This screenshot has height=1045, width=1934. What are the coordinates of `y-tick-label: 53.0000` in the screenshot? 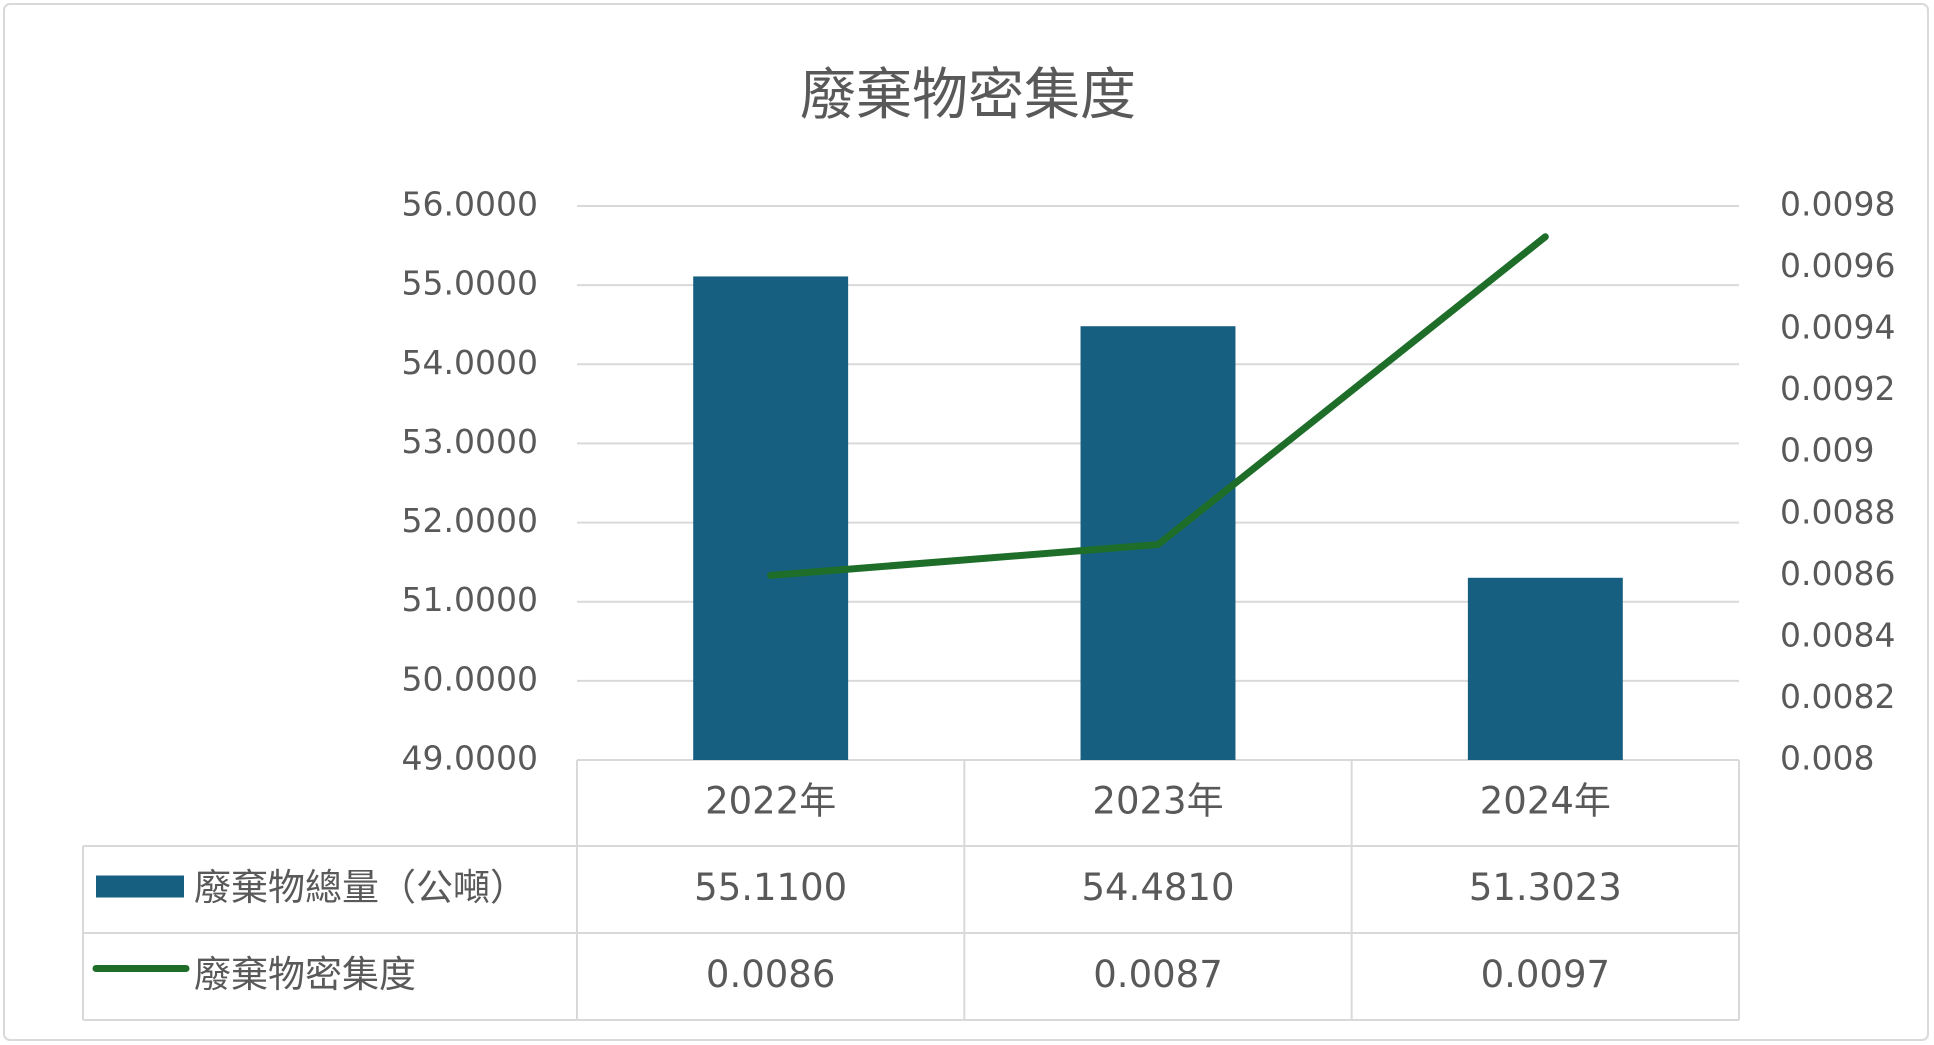 It's located at (470, 441).